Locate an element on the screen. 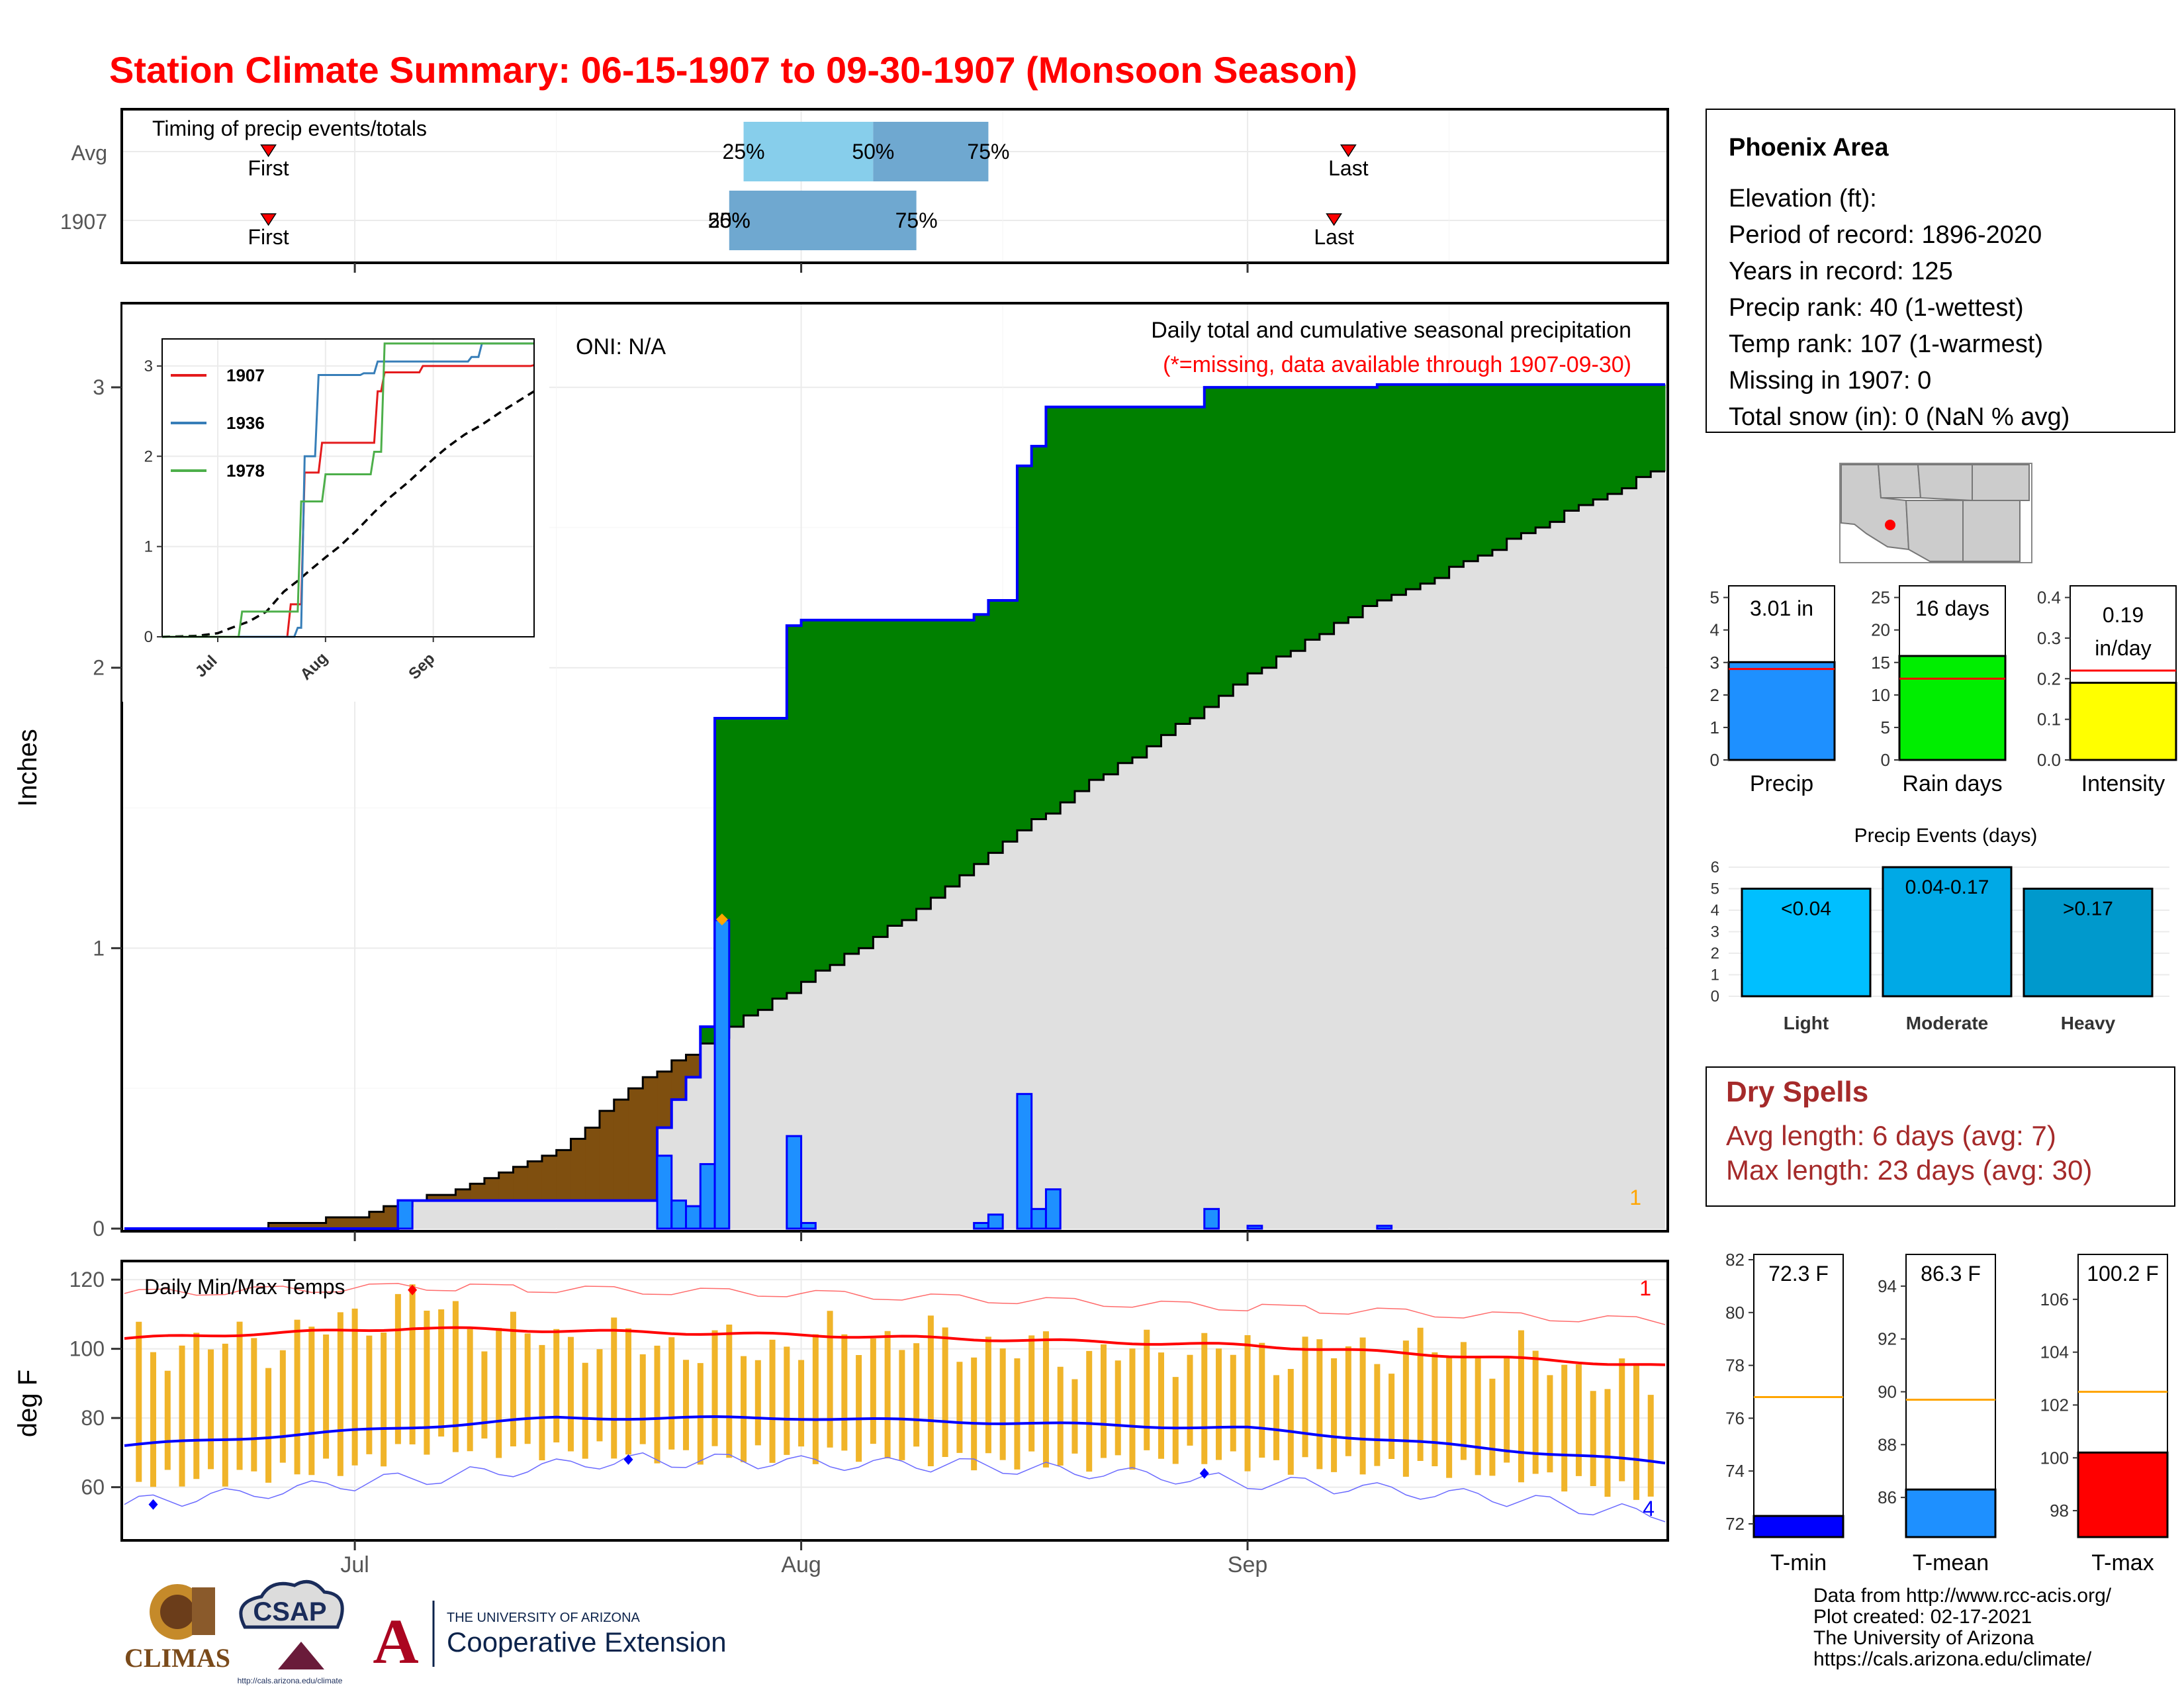 The width and height of the screenshot is (2184, 1688). station-period: Period of record: 1896-2020 is located at coordinates (1885, 235).